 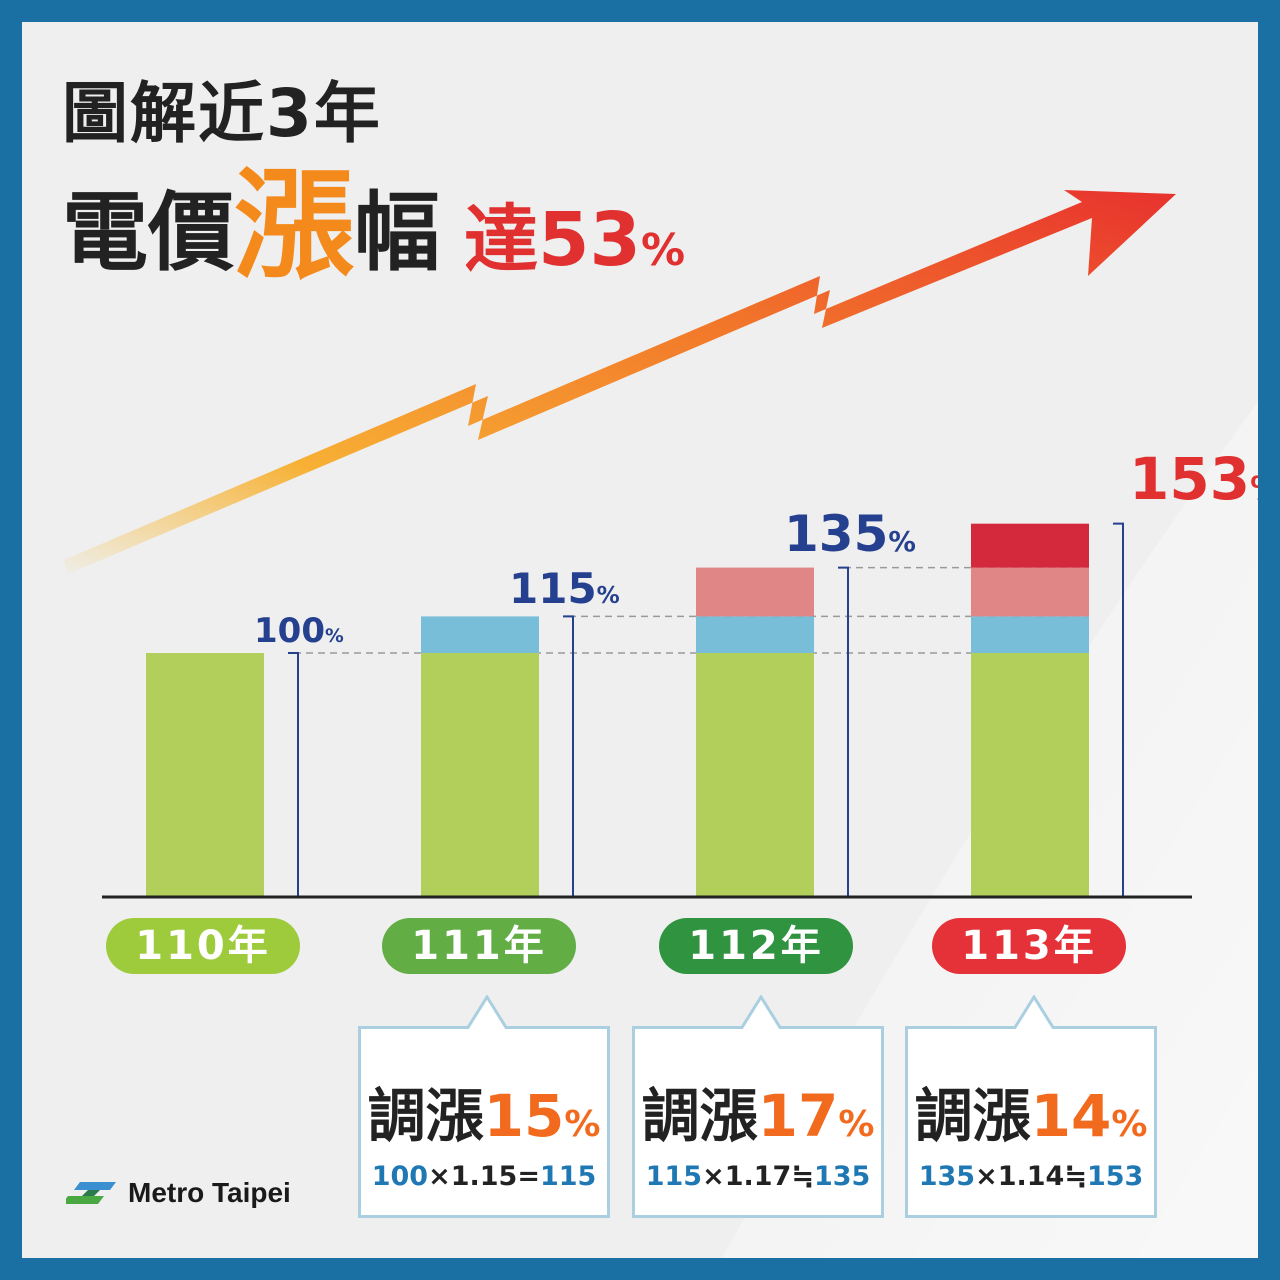 I want to click on year-pill-113年: 113年, so click(x=1029, y=946).